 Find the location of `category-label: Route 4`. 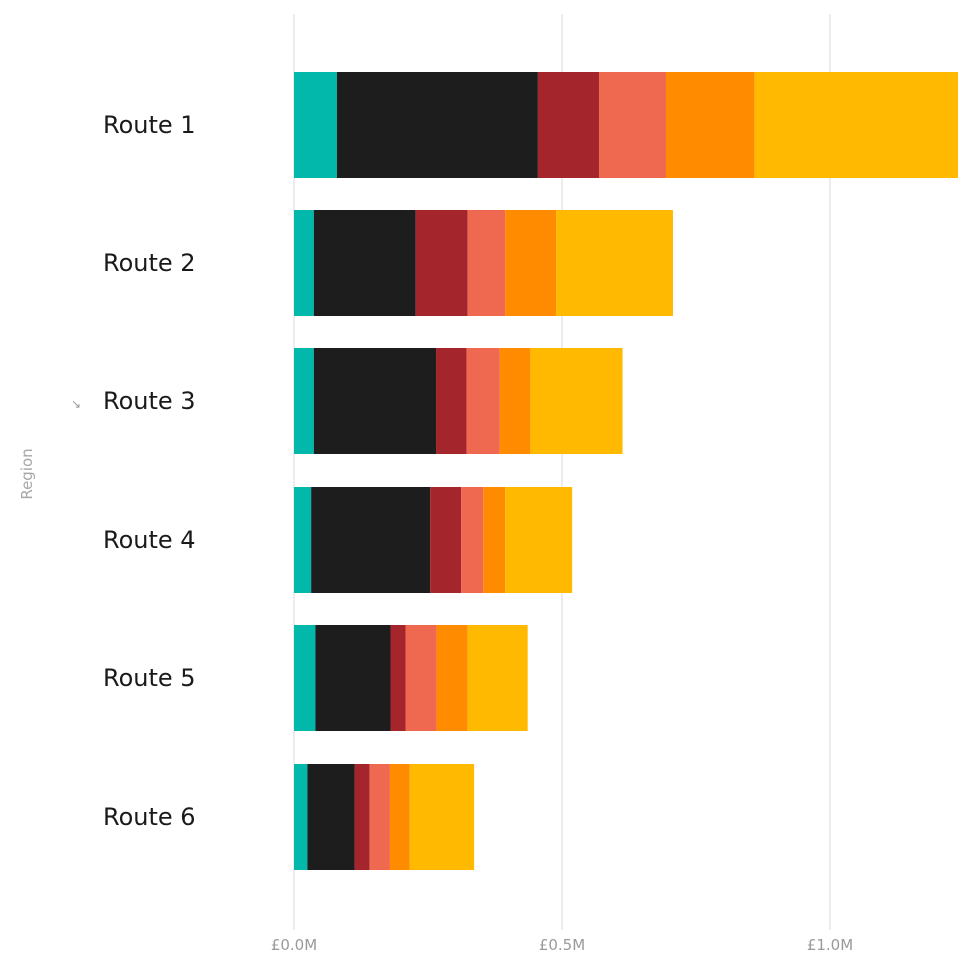

category-label: Route 4 is located at coordinates (149, 540).